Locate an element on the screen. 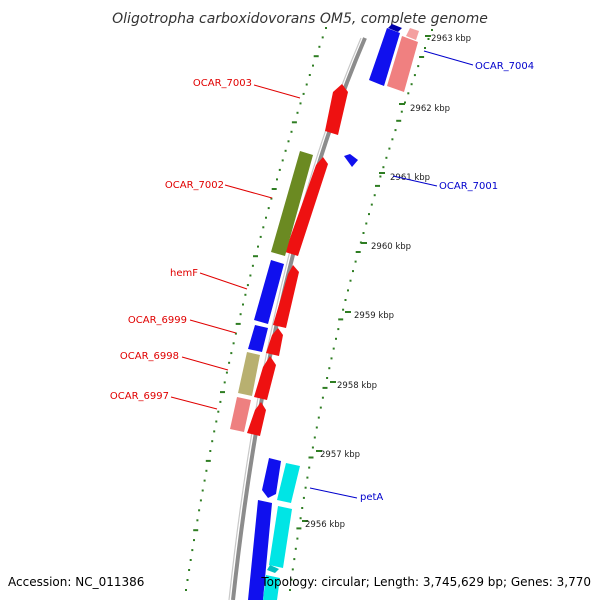  plus-strand-features is located at coordinates (381, 95).